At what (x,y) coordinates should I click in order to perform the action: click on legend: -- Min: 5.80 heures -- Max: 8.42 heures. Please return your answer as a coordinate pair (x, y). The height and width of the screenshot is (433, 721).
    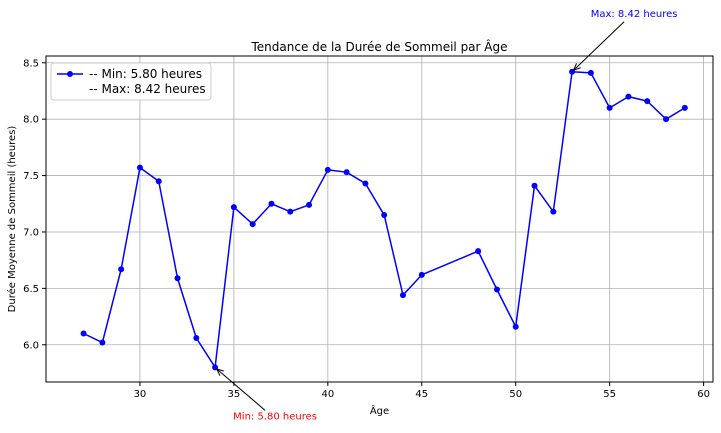
    Looking at the image, I should click on (131, 81).